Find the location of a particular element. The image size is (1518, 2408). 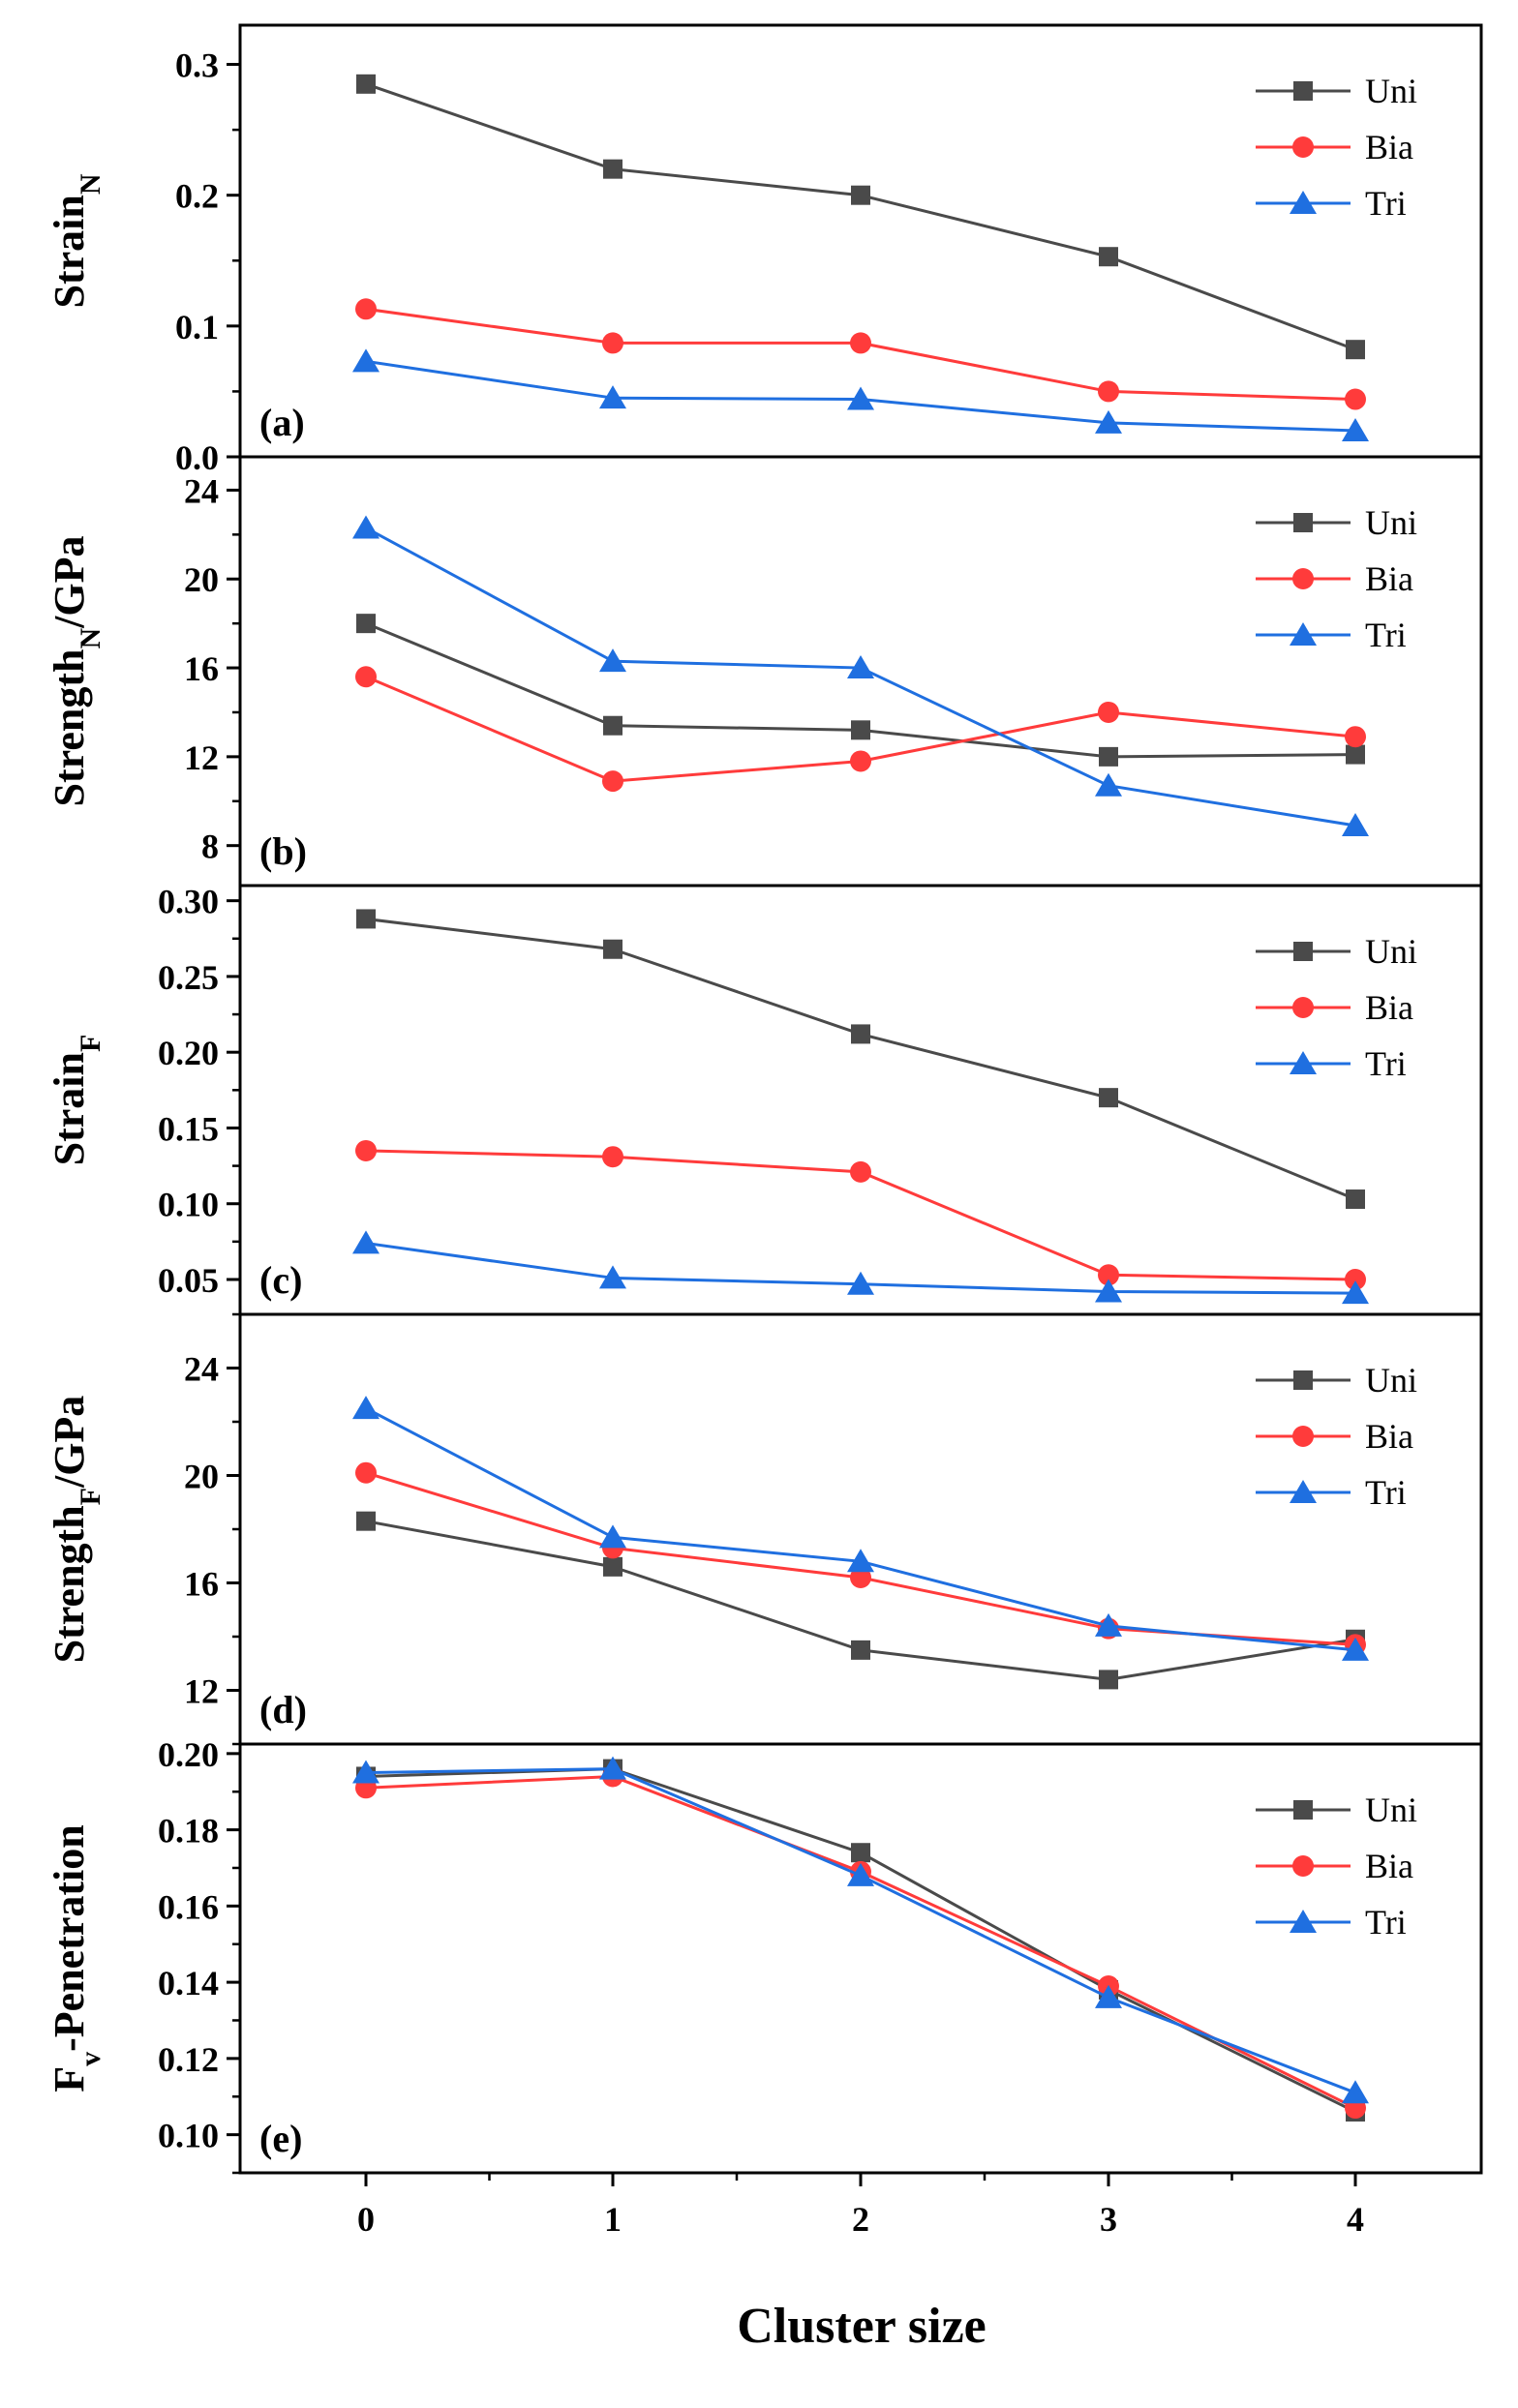

y-tick-label: 12 is located at coordinates (202, 757).